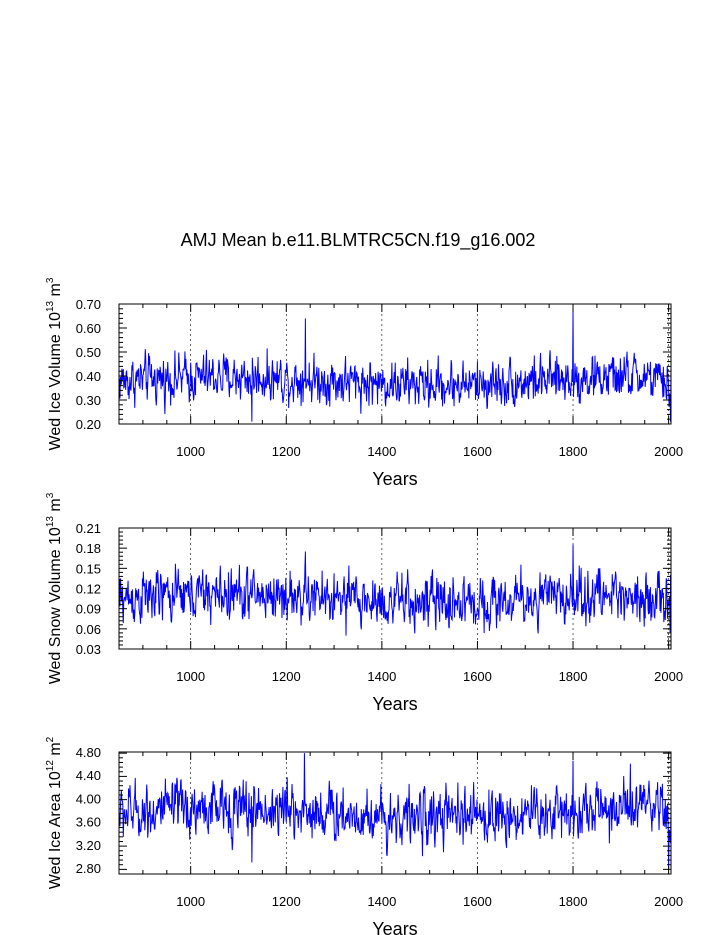 The image size is (723, 935). I want to click on y-tick-label: 2.80, so click(88, 868).